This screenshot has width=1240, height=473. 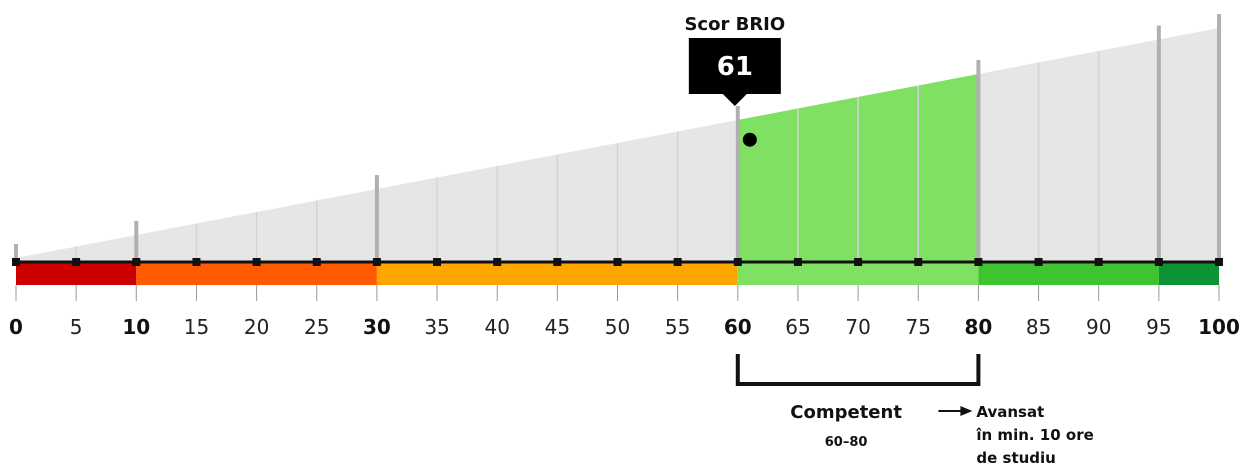 What do you see at coordinates (677, 327) in the screenshot?
I see `tick-label-55: 55` at bounding box center [677, 327].